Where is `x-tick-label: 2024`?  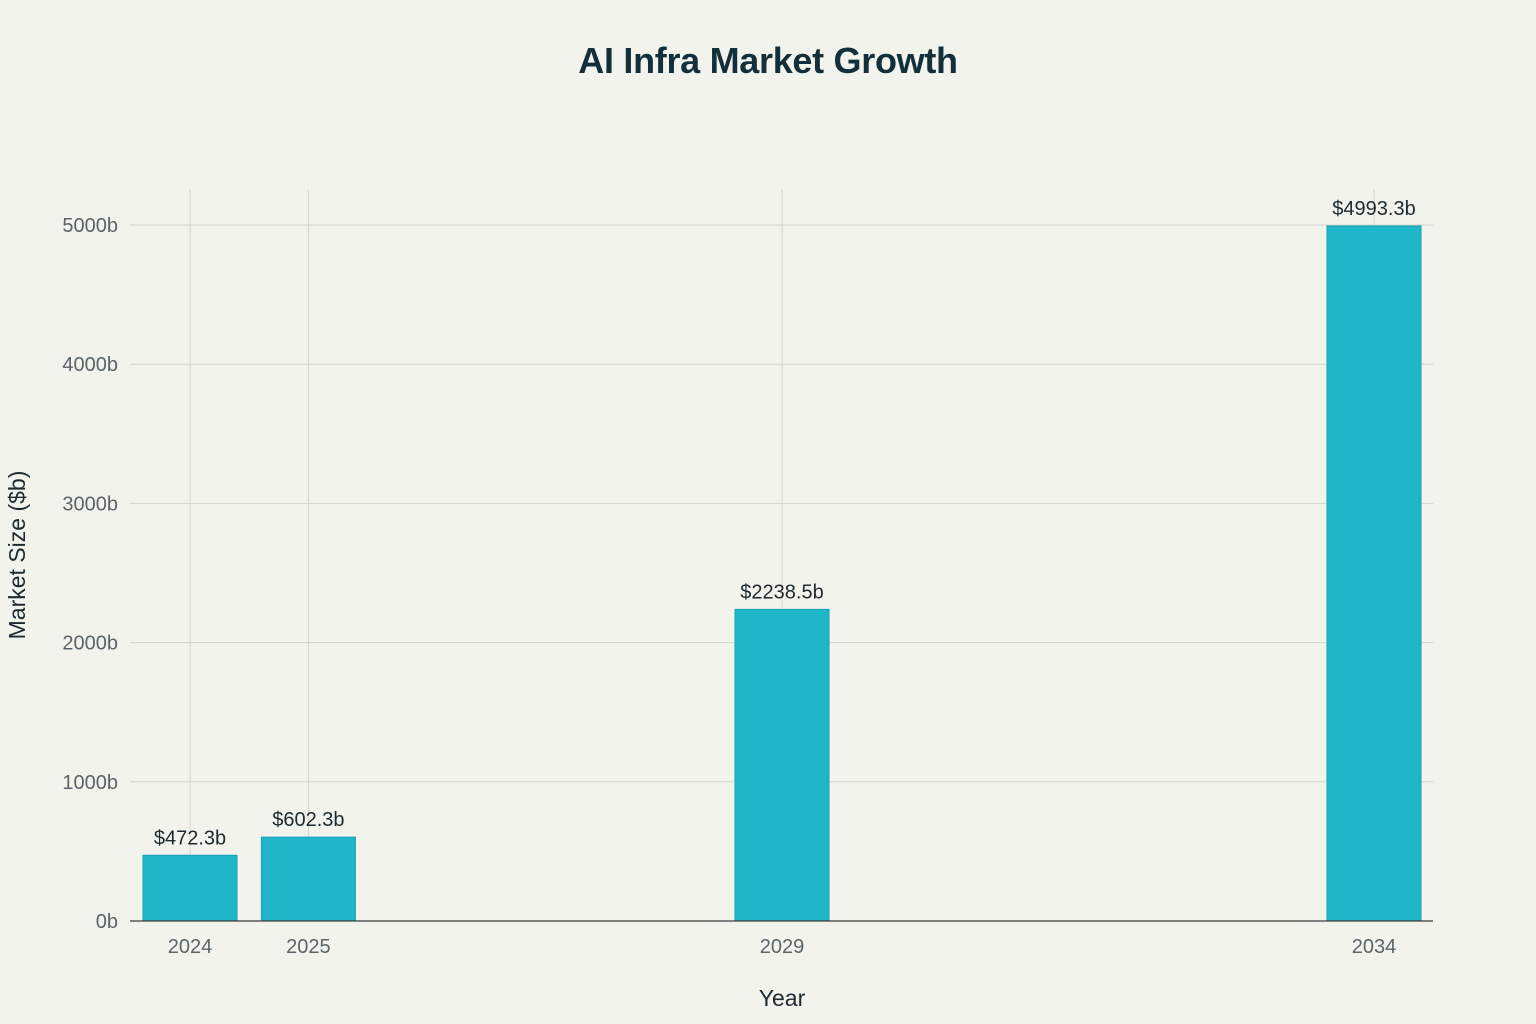 x-tick-label: 2024 is located at coordinates (190, 947).